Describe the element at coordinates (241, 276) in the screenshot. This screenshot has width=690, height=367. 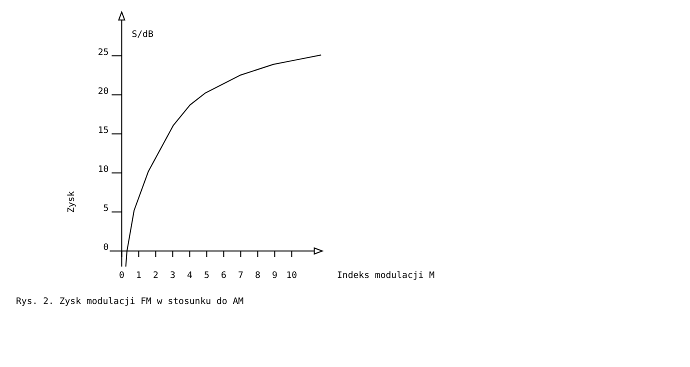
I see `x-tick-label: 7` at that location.